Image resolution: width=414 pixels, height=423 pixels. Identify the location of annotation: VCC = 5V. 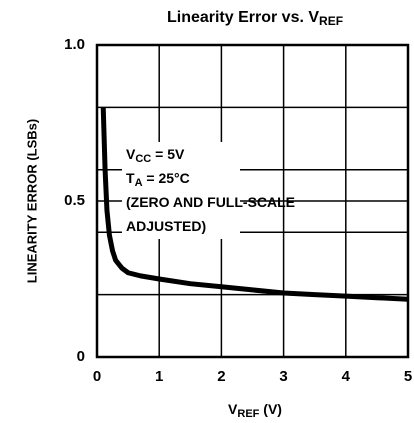
(155, 155).